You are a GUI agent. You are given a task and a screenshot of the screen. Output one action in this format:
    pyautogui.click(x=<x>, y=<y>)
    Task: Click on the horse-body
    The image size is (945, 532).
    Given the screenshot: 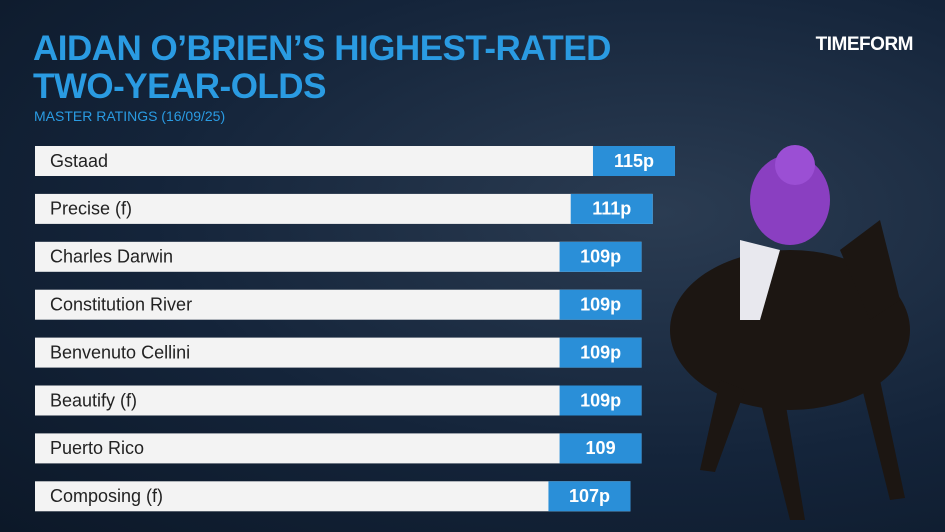 What is the action you would take?
    pyautogui.click(x=790, y=330)
    